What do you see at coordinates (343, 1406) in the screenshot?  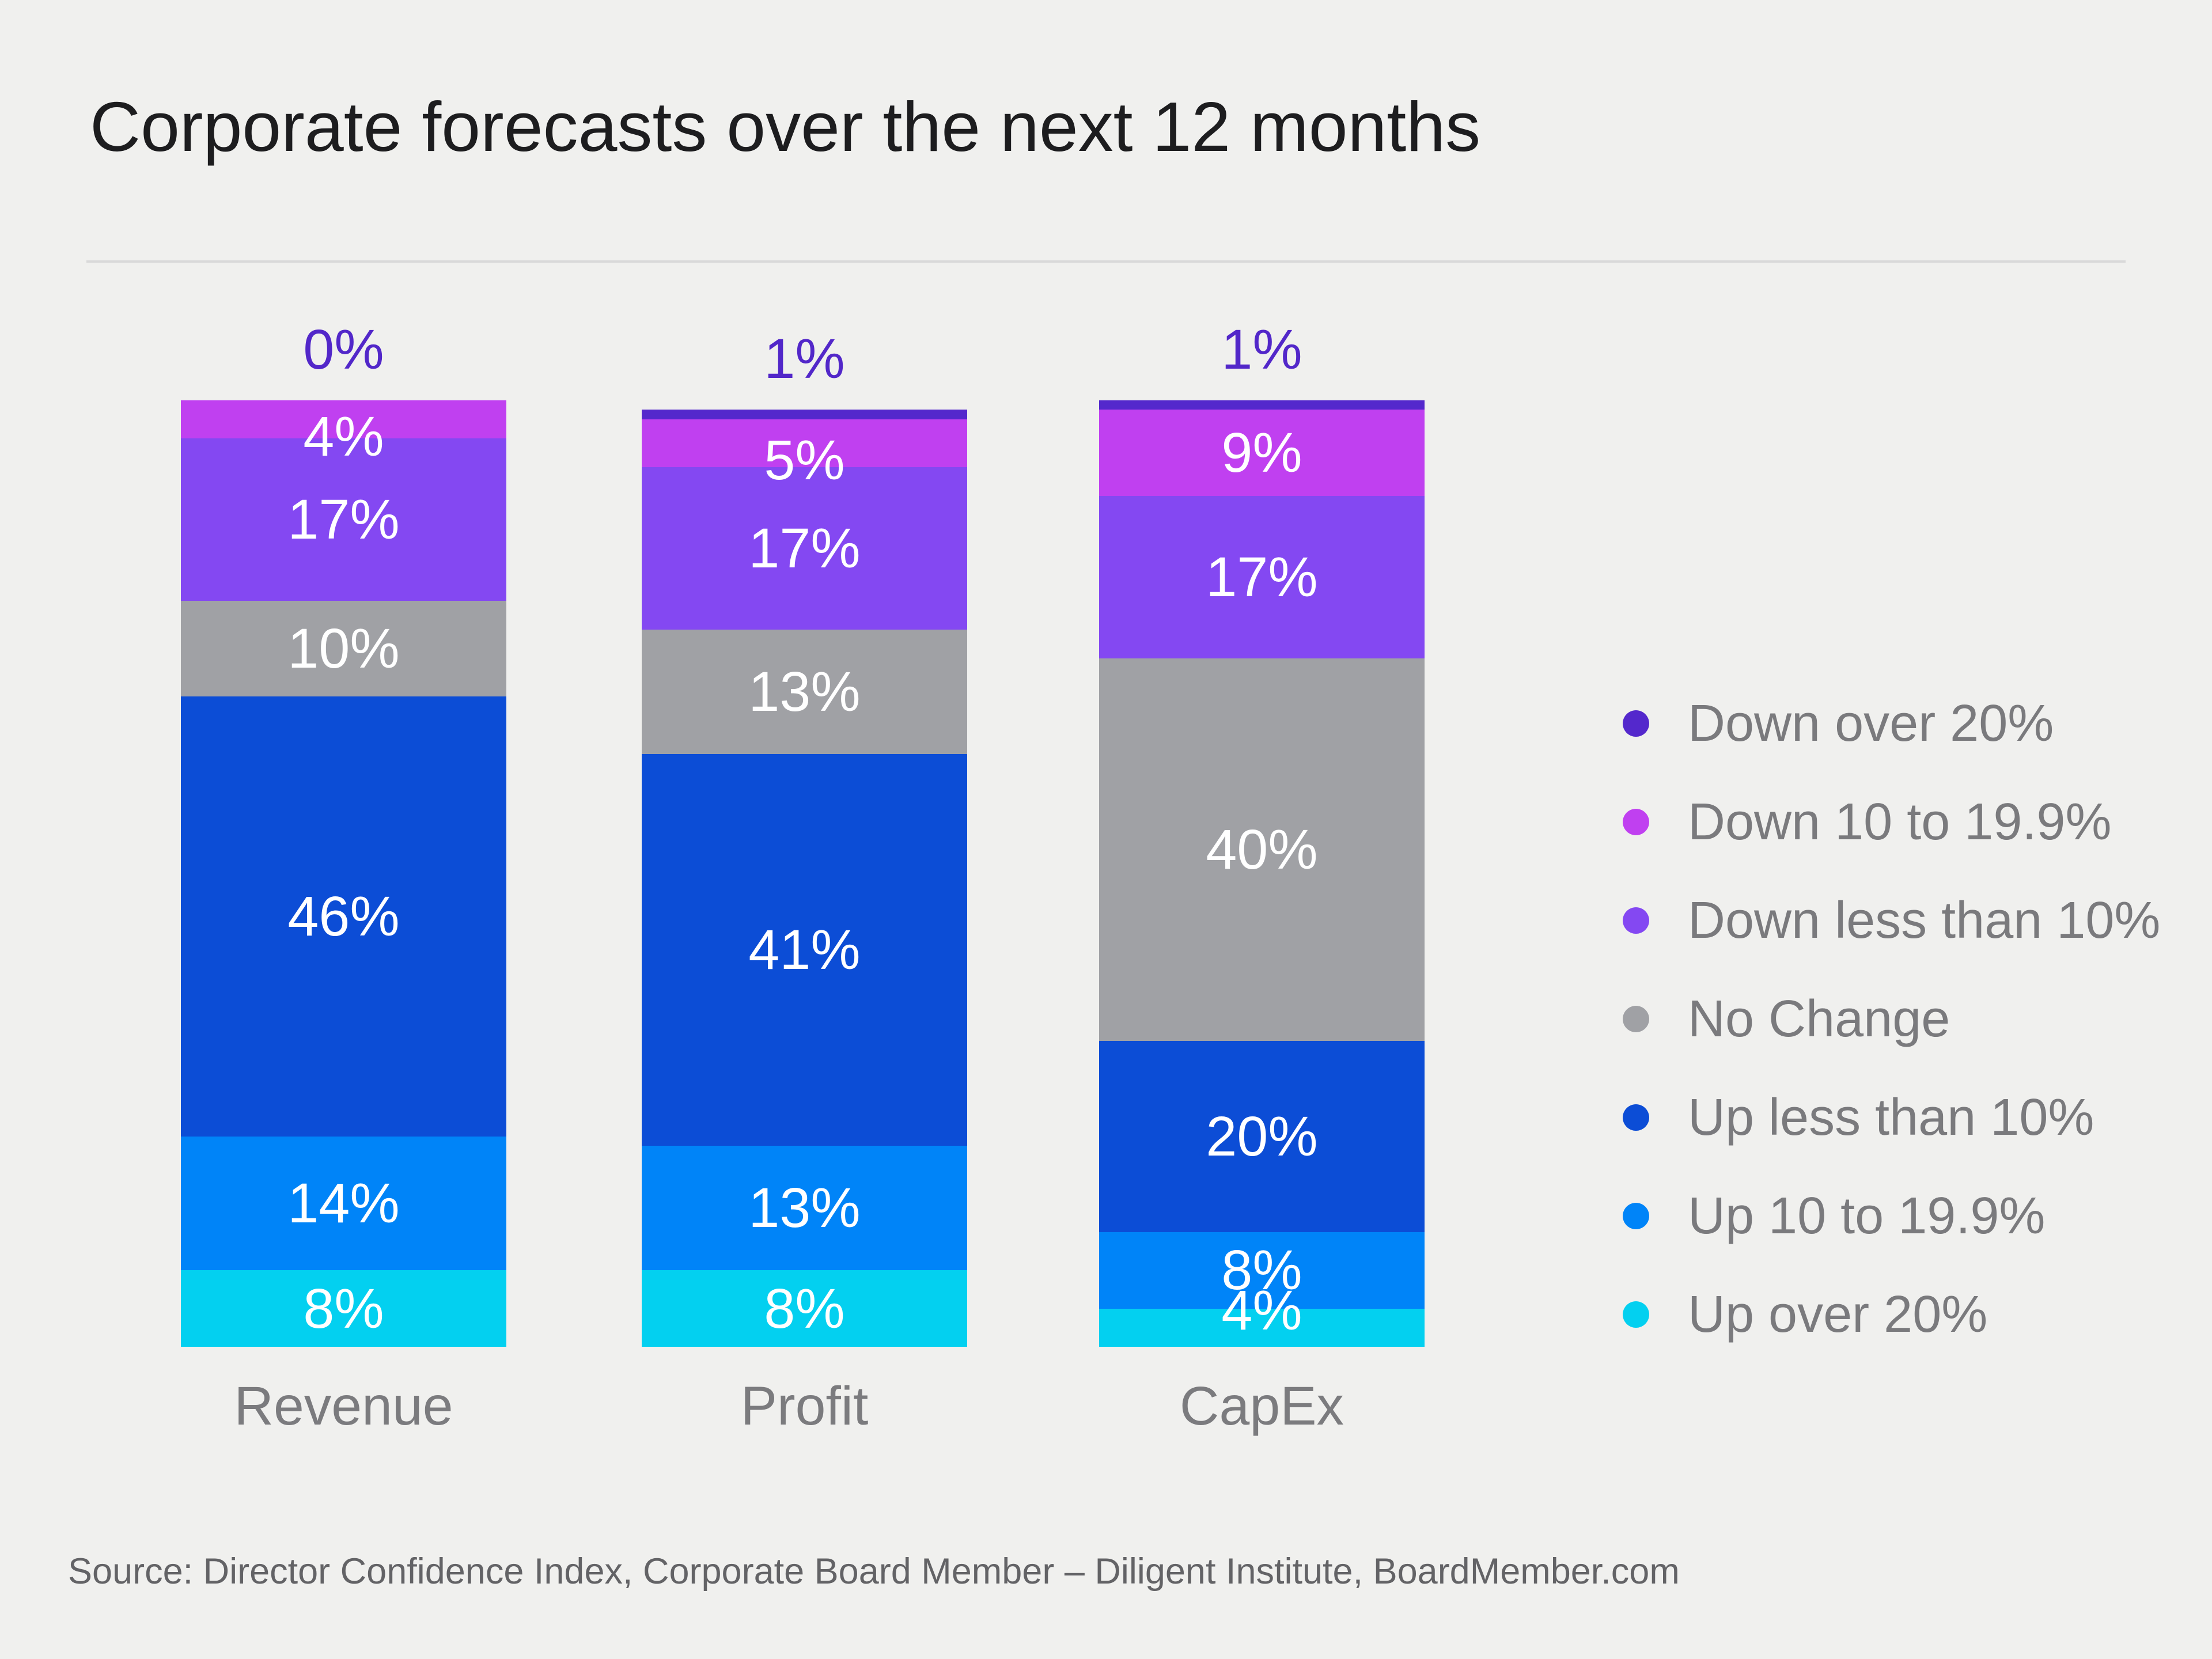 I see `axis-label-revenue: Revenue` at bounding box center [343, 1406].